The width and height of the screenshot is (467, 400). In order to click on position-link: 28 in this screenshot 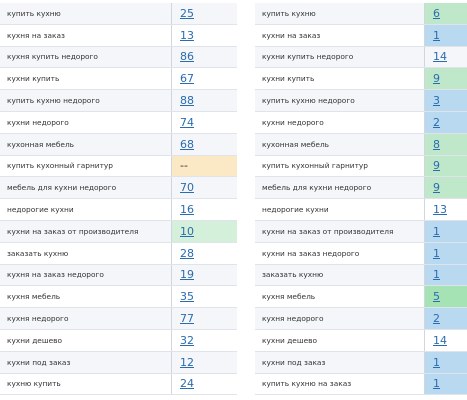, I will do `click(187, 253)`.